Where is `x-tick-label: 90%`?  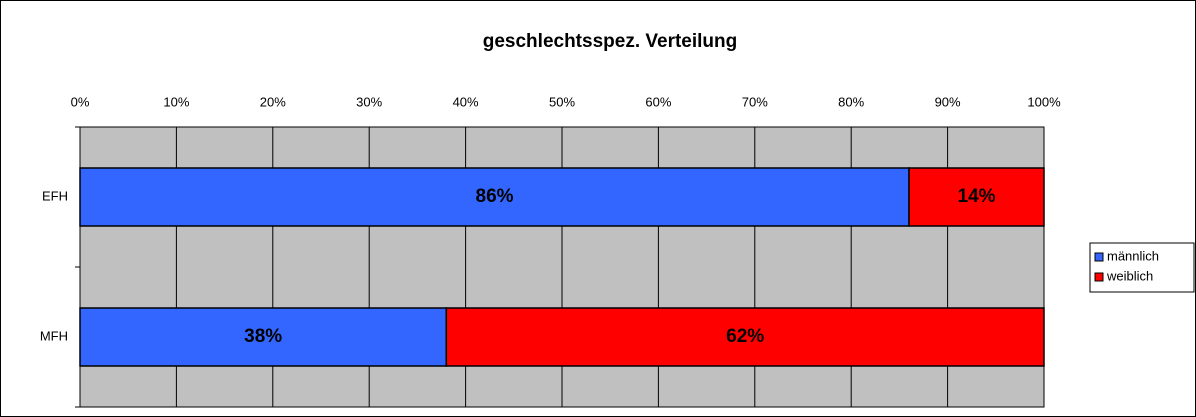 x-tick-label: 90% is located at coordinates (948, 101).